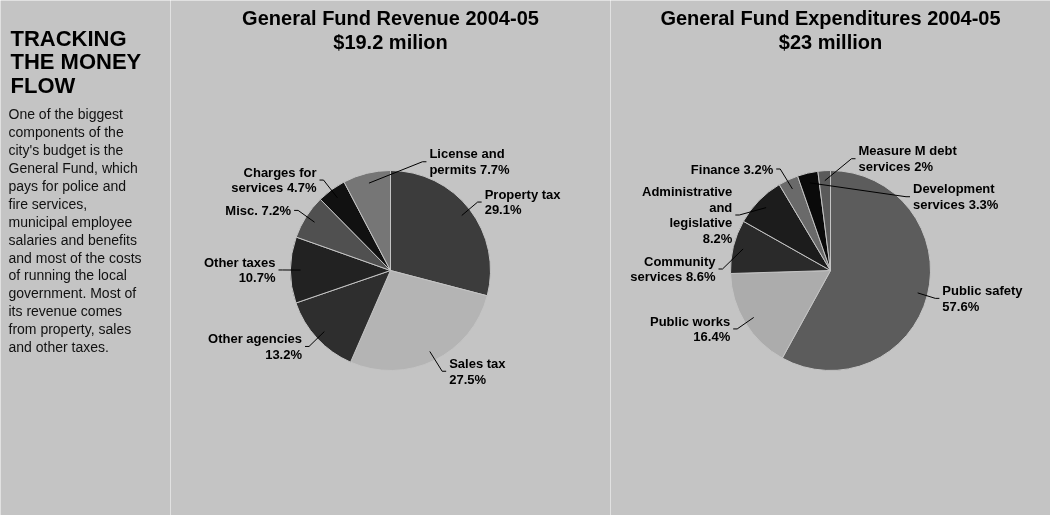 The width and height of the screenshot is (1055, 520). Describe the element at coordinates (470, 162) in the screenshot. I see `slice-label: License and permits 7.7%` at that location.